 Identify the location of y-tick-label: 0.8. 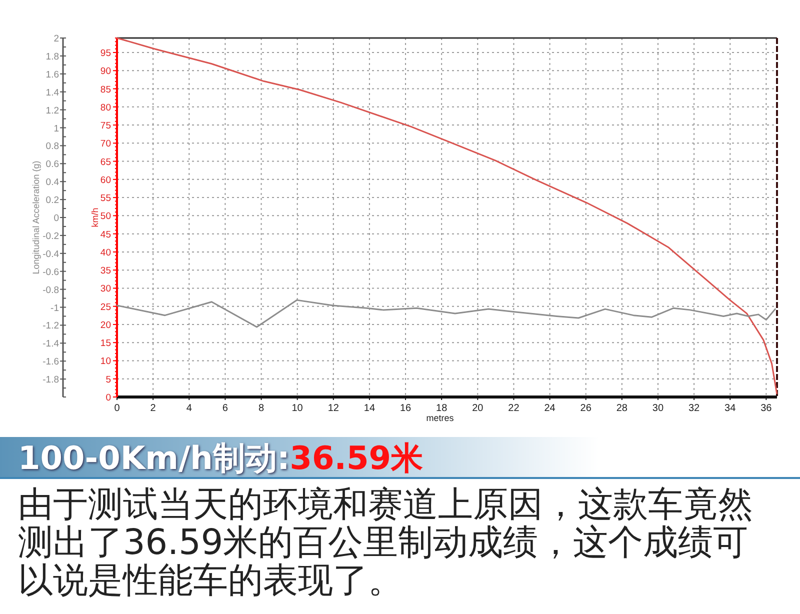
(52, 146).